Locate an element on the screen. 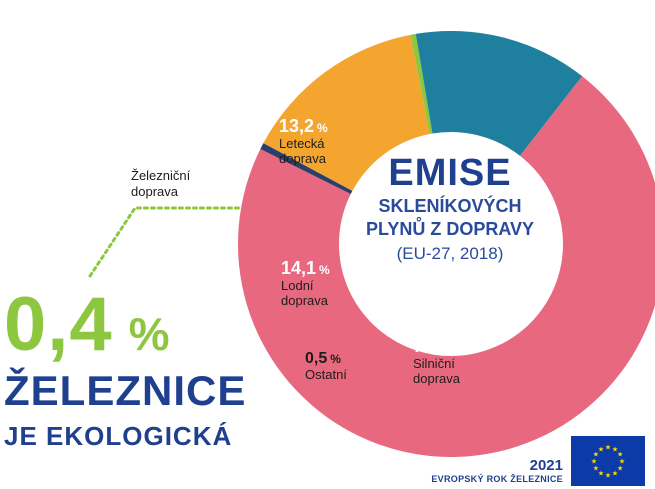 Image resolution: width=655 pixels, height=489 pixels. rail-leader-line is located at coordinates (164, 242).